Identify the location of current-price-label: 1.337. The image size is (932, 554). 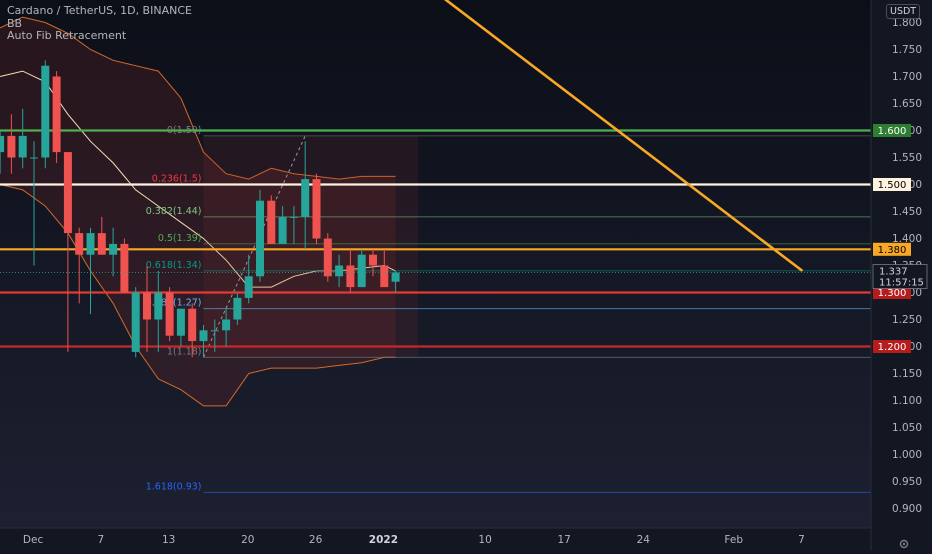
(893, 272).